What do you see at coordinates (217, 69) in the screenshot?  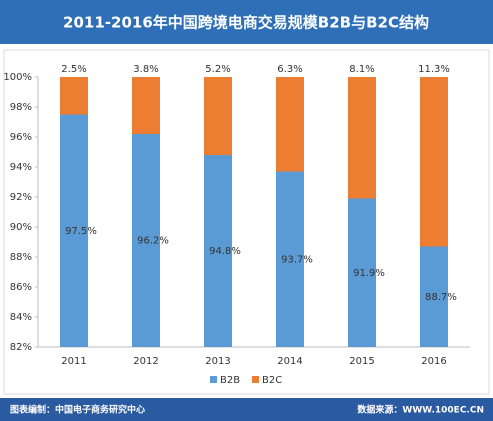 I see `value-label: 5.2%` at bounding box center [217, 69].